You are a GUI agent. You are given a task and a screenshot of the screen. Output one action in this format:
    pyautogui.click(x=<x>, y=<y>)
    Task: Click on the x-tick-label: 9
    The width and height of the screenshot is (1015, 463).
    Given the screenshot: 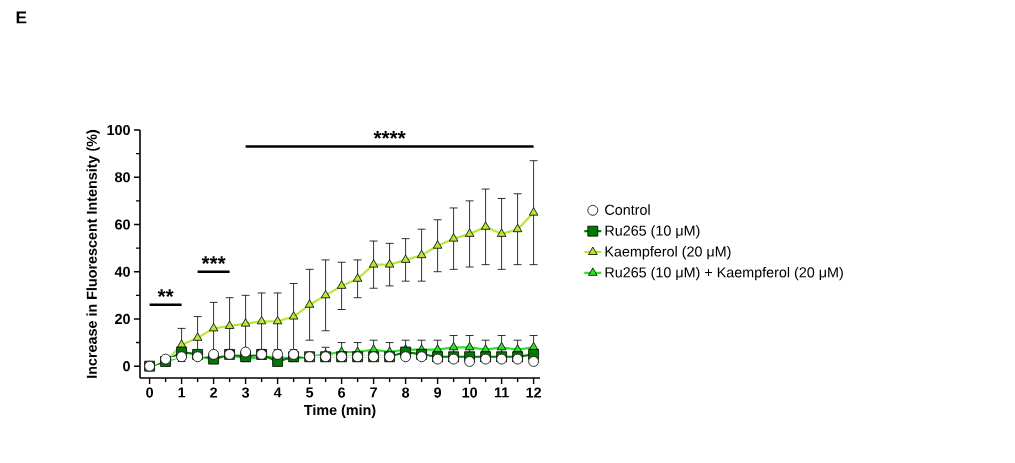 What is the action you would take?
    pyautogui.click(x=438, y=392)
    